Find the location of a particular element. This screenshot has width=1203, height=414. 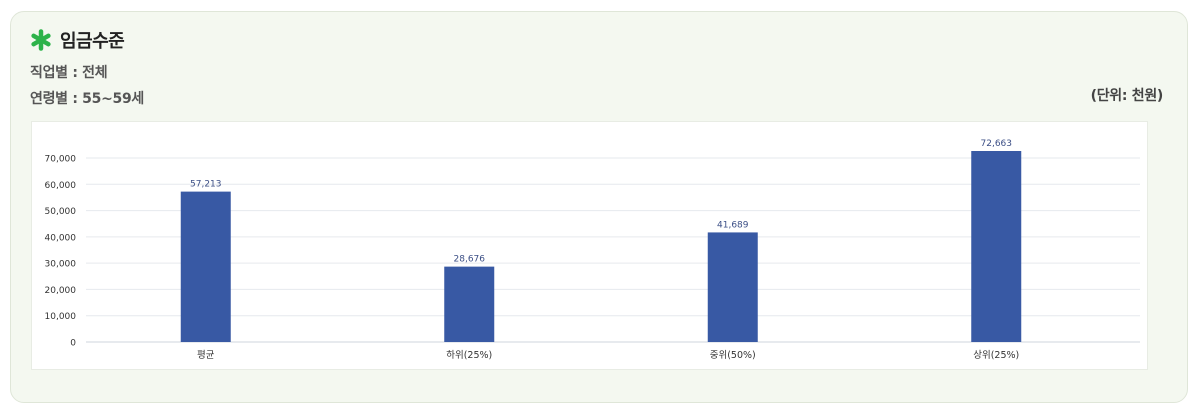

bar-value-label: 57,213 is located at coordinates (206, 185).